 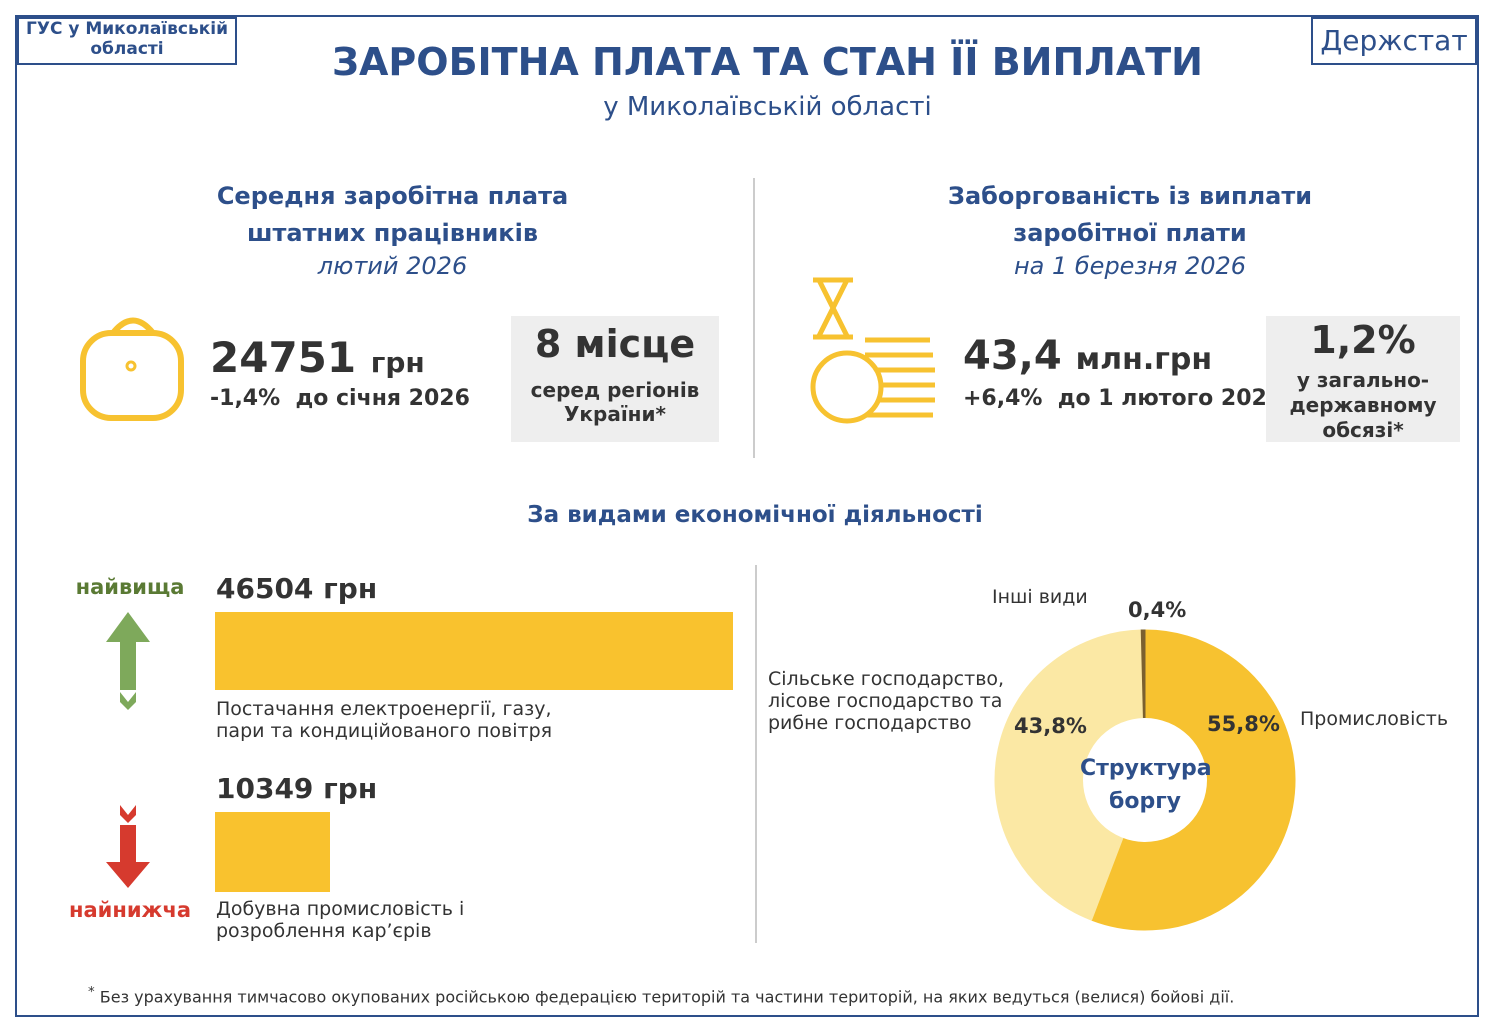 I want to click on salary-value: 24751 грн, so click(x=317, y=357).